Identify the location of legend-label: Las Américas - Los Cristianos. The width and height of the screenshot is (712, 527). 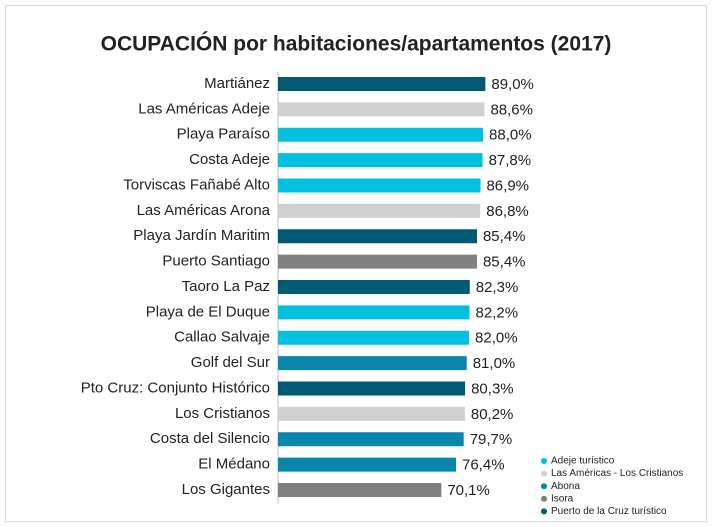
(617, 473).